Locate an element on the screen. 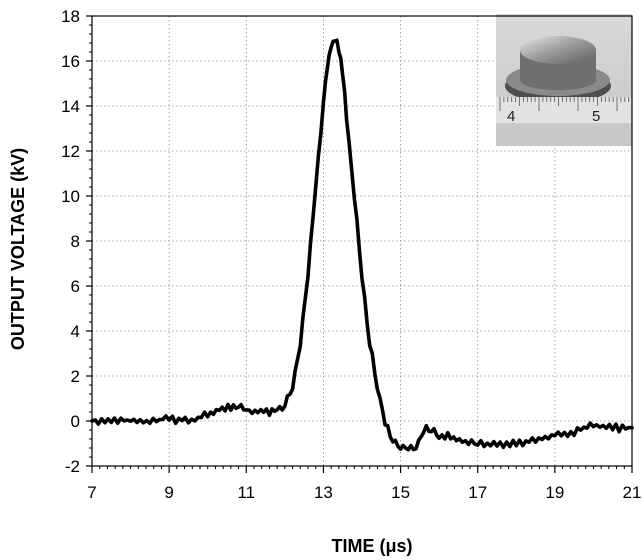 The width and height of the screenshot is (642, 560). y-tick-label: 10 is located at coordinates (70, 196).